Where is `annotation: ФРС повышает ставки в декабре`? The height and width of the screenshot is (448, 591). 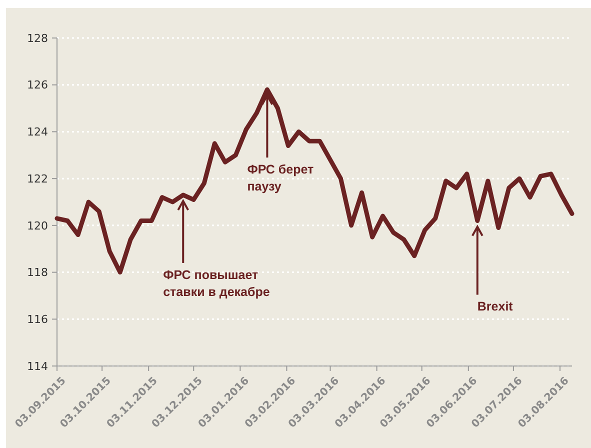
annotation: ФРС повышает ставки в декабре is located at coordinates (216, 283).